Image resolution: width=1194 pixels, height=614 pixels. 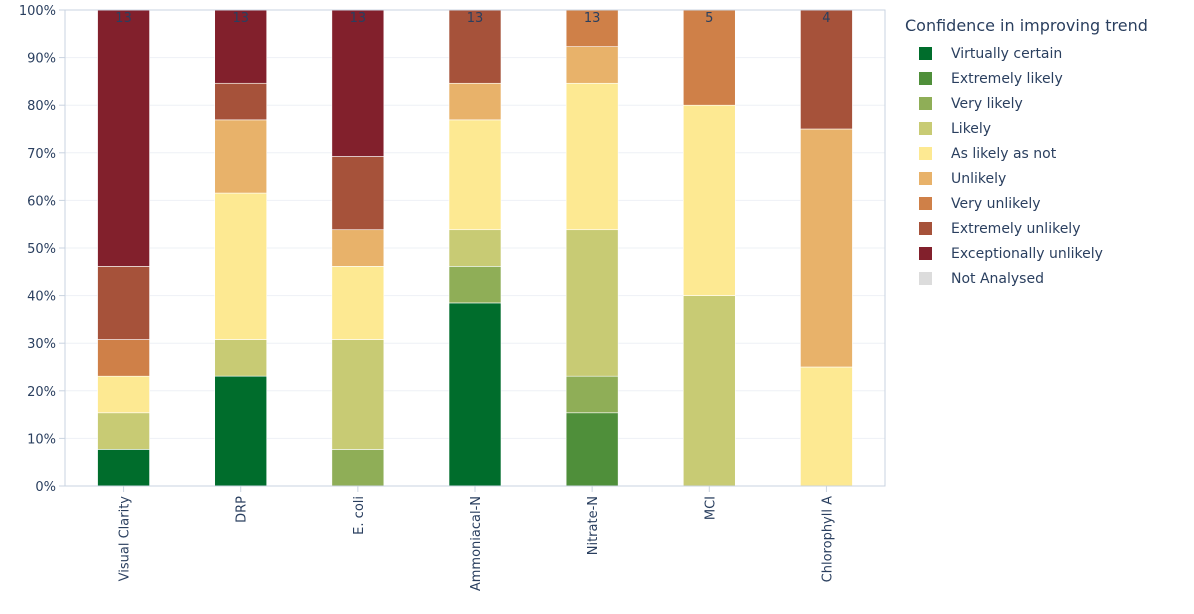 I want to click on legend-title: Confidence in improving trend, so click(x=1026, y=25).